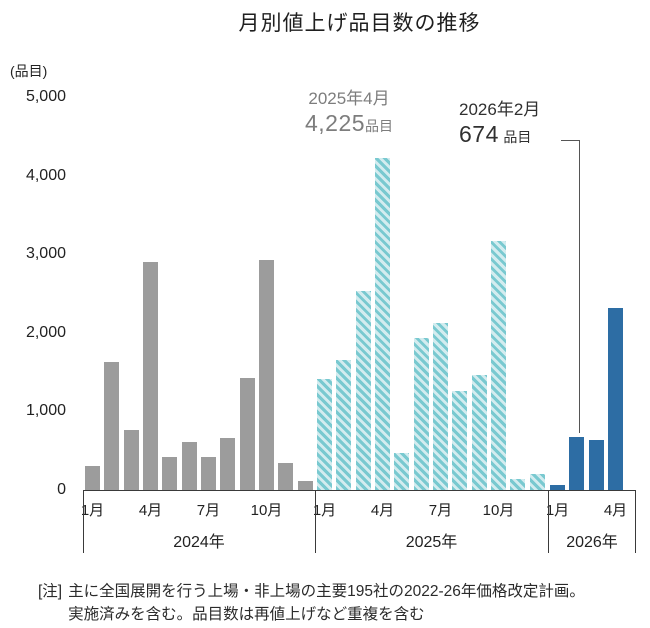  I want to click on annotation-2026-feb-value: 674, so click(479, 134).